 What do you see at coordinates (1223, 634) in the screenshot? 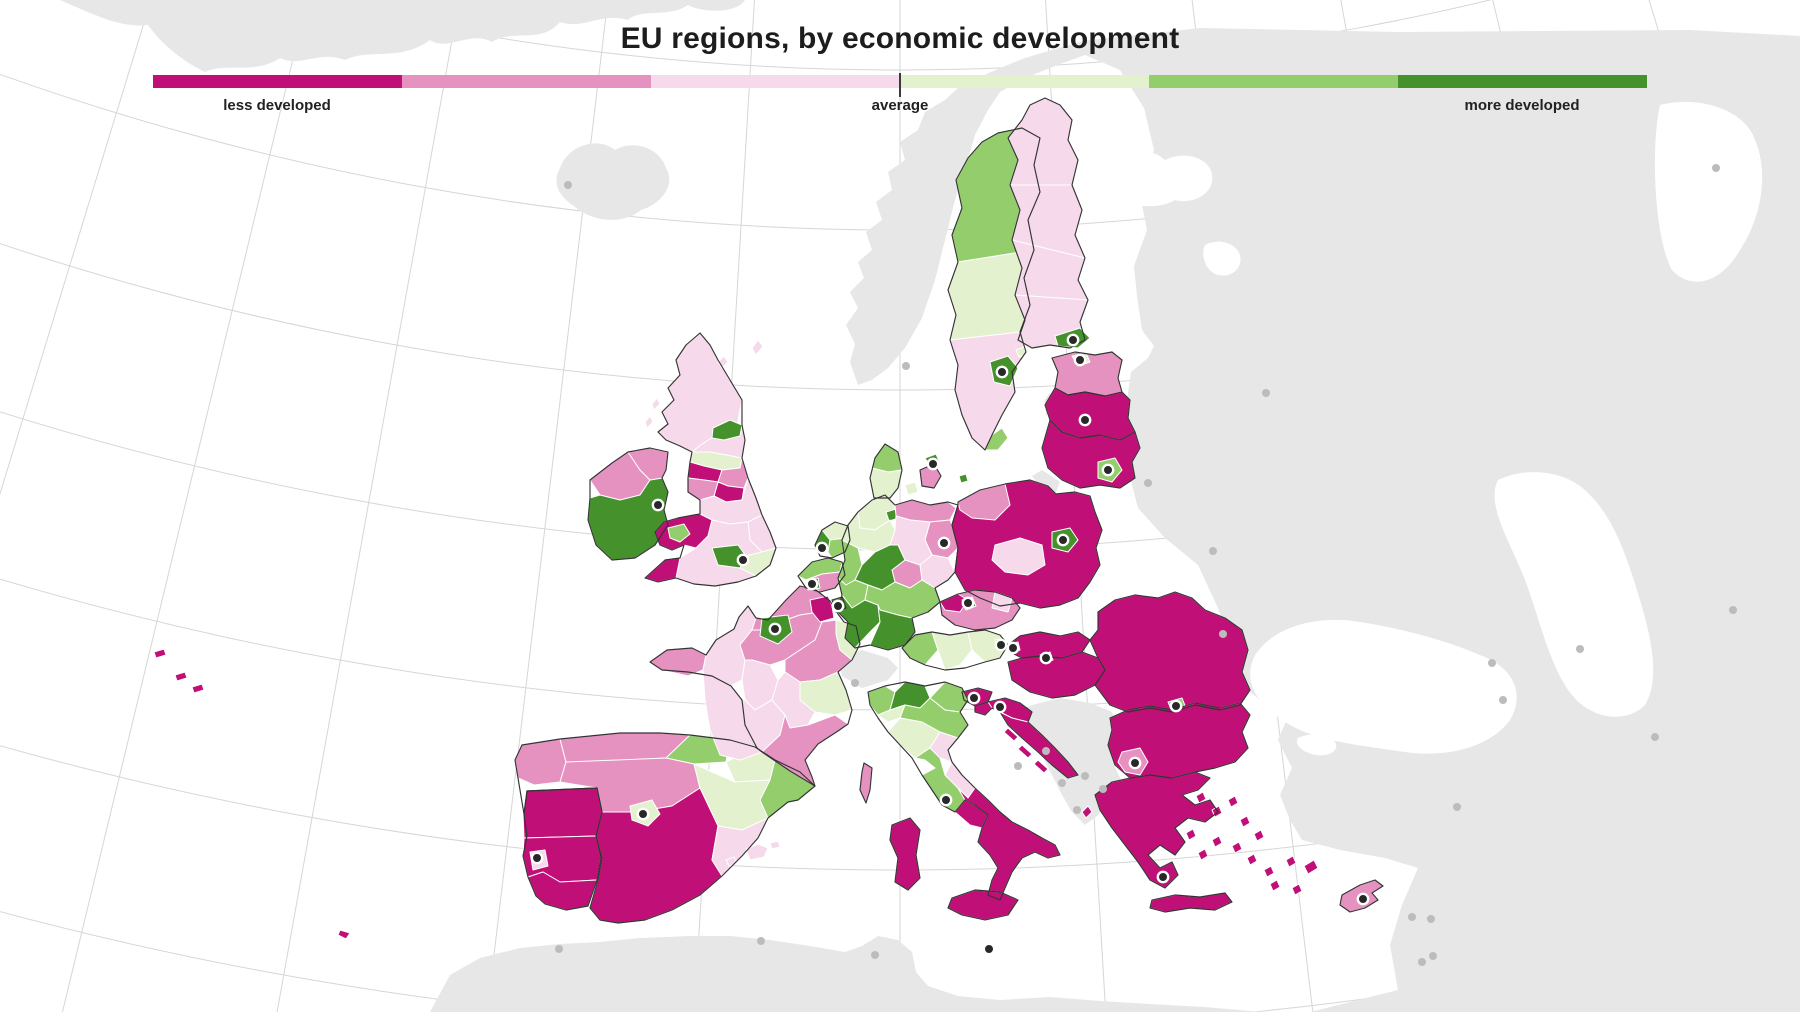
I see `city-dot-chisinau` at bounding box center [1223, 634].